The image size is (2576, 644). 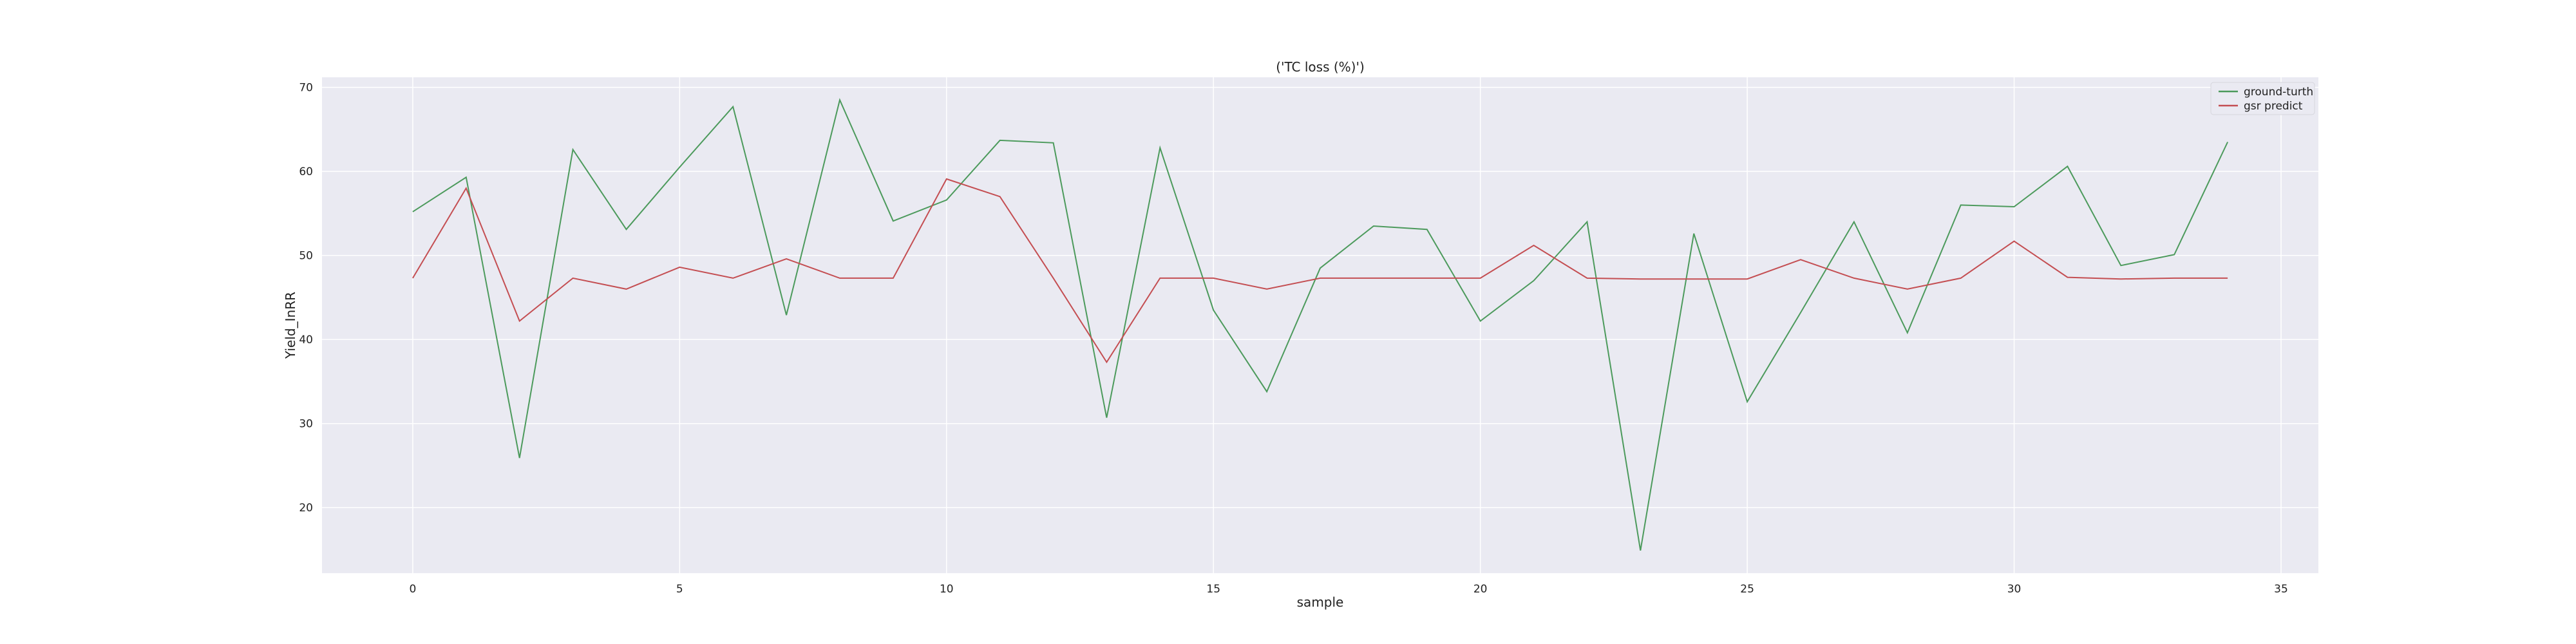 I want to click on x-tick-label: 25, so click(x=1747, y=589).